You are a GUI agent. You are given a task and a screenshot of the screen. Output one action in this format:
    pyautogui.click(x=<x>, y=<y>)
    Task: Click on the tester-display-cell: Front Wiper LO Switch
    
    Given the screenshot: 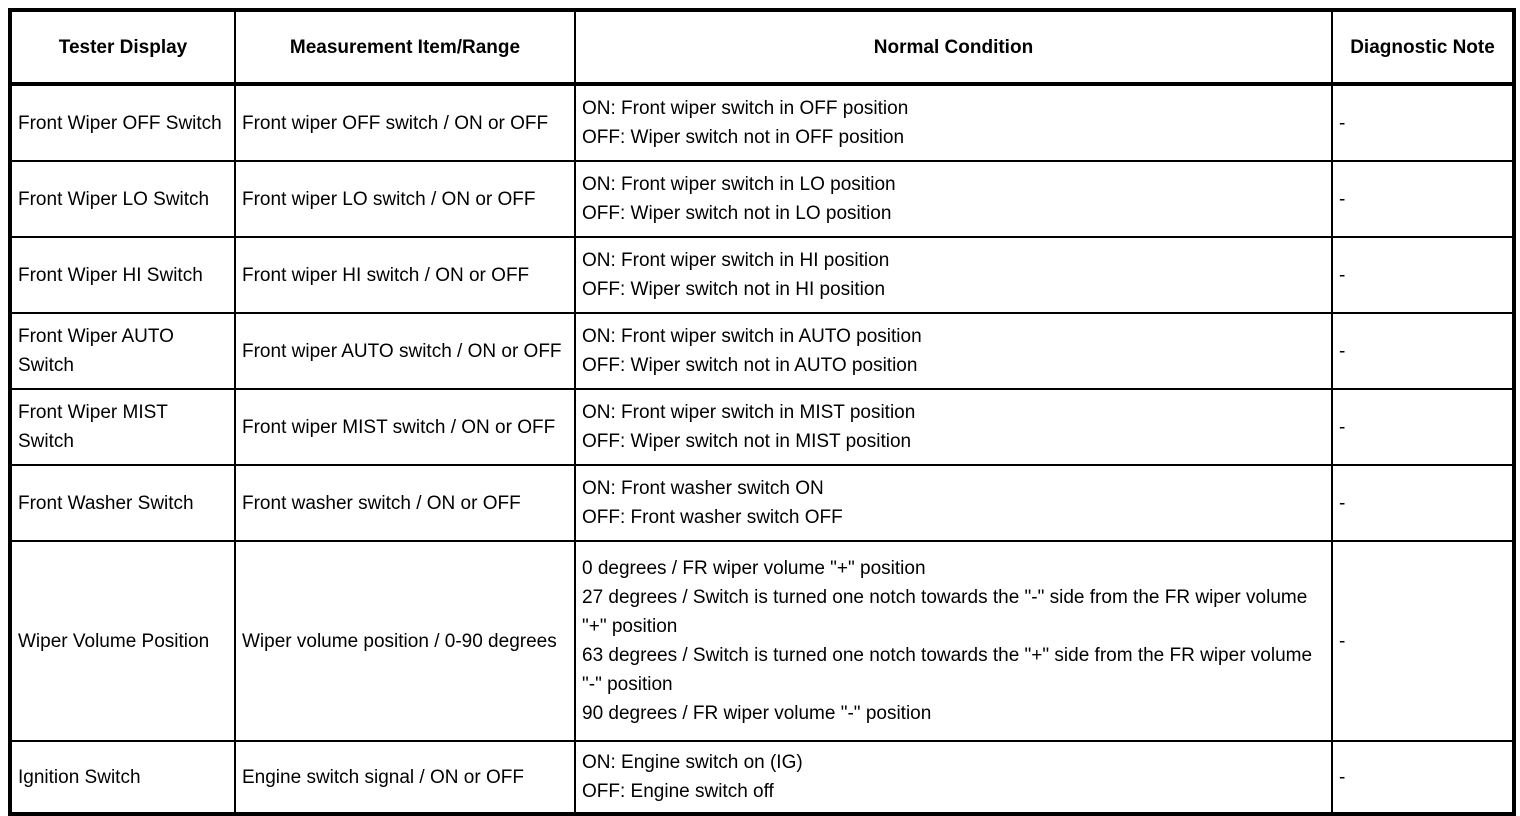 What is the action you would take?
    pyautogui.click(x=122, y=199)
    